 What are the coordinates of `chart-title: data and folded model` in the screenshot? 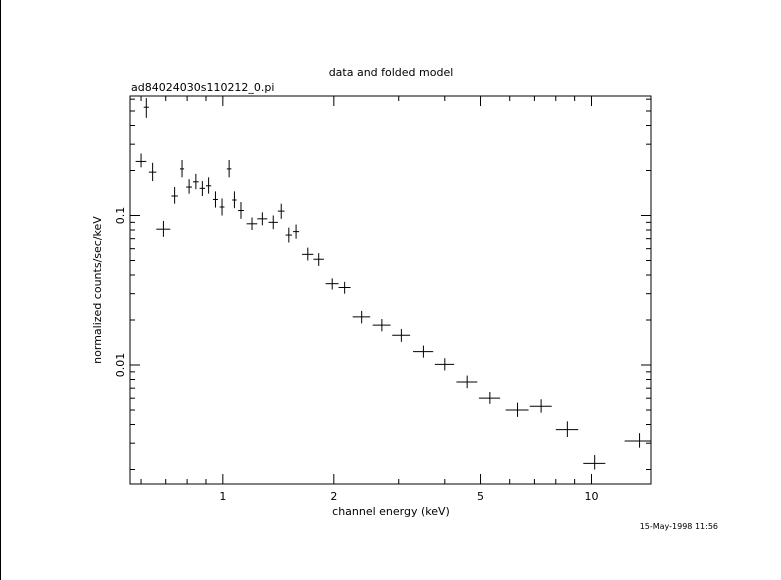 It's located at (391, 72).